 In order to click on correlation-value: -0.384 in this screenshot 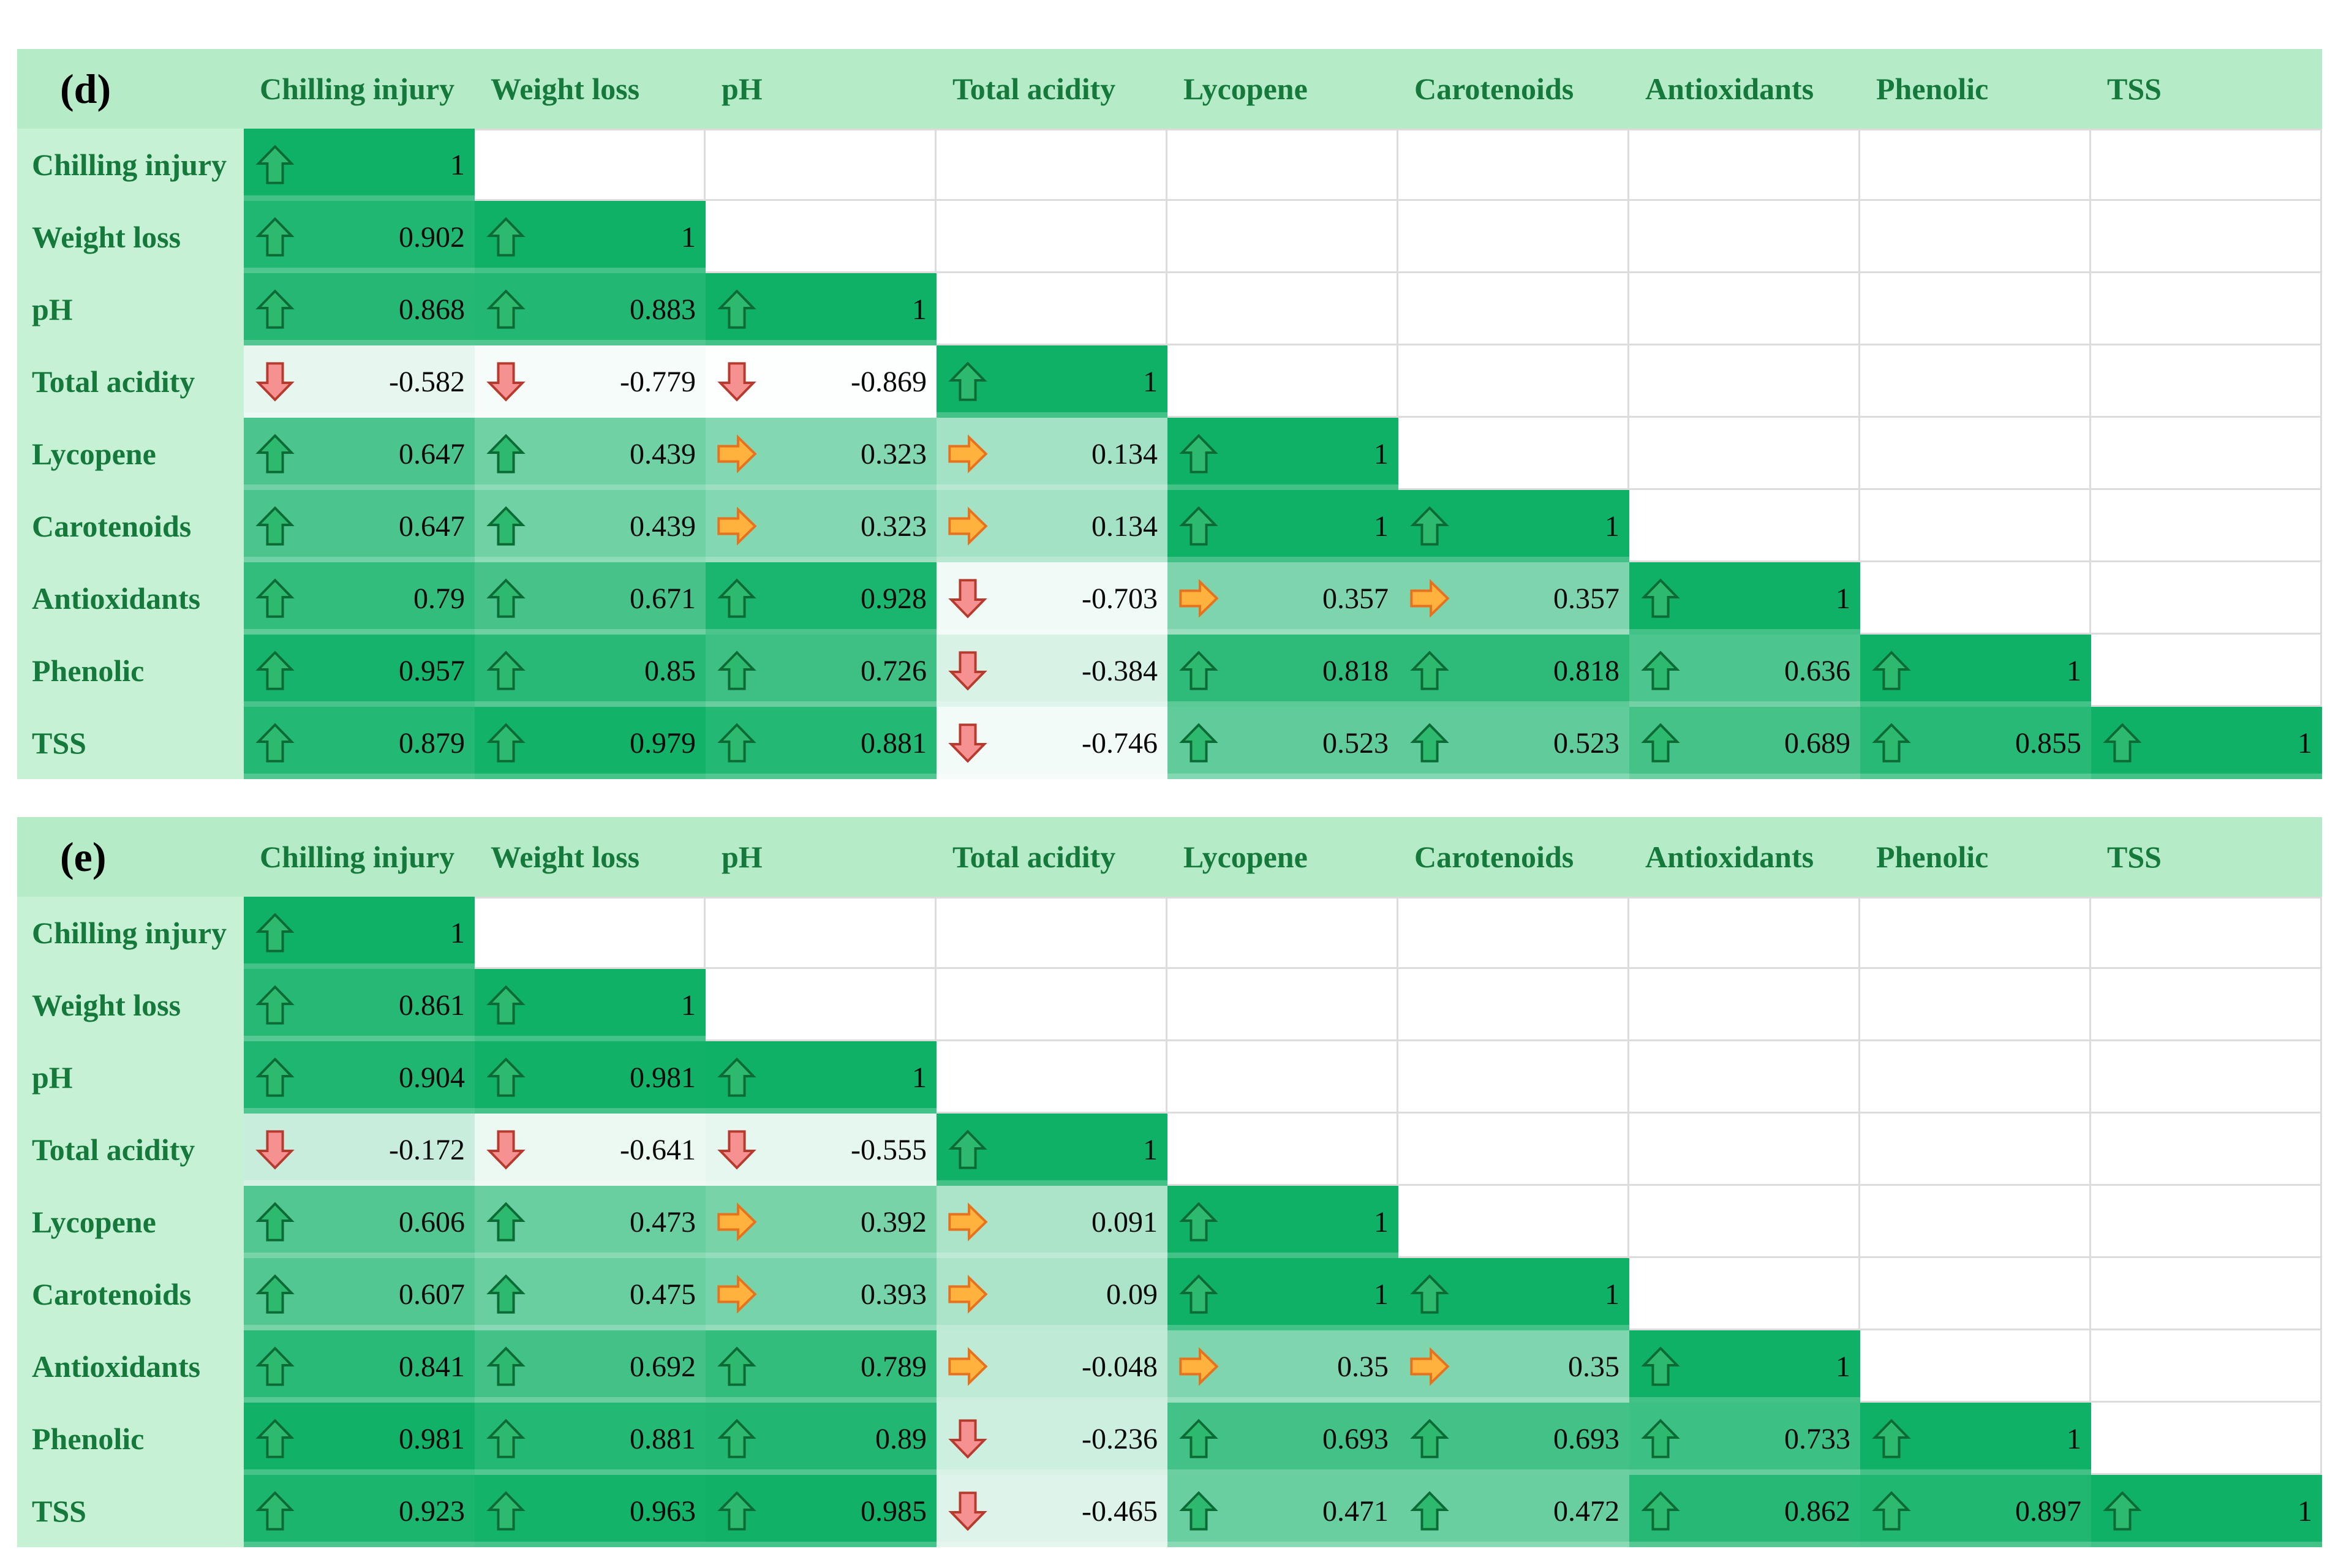, I will do `click(1120, 671)`.